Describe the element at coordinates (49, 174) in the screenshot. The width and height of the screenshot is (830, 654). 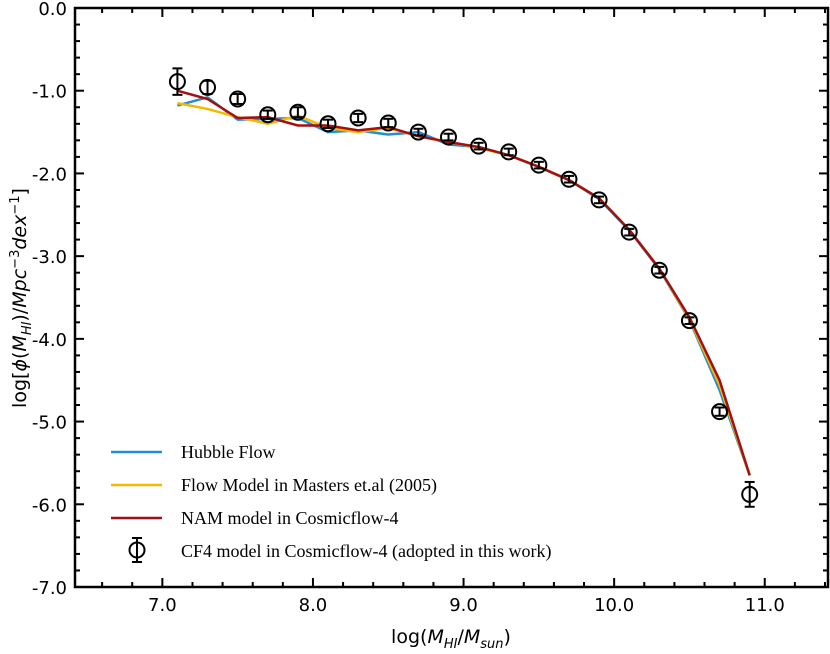
I see `y-tick-label: -2.0` at that location.